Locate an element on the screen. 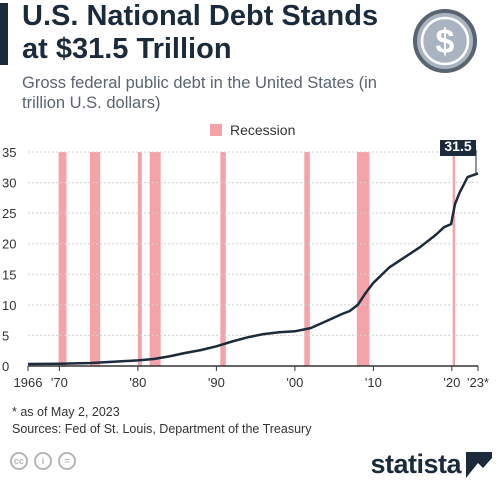 Image resolution: width=500 pixels, height=481 pixels. callout-value-label: 31.5 is located at coordinates (457, 147).